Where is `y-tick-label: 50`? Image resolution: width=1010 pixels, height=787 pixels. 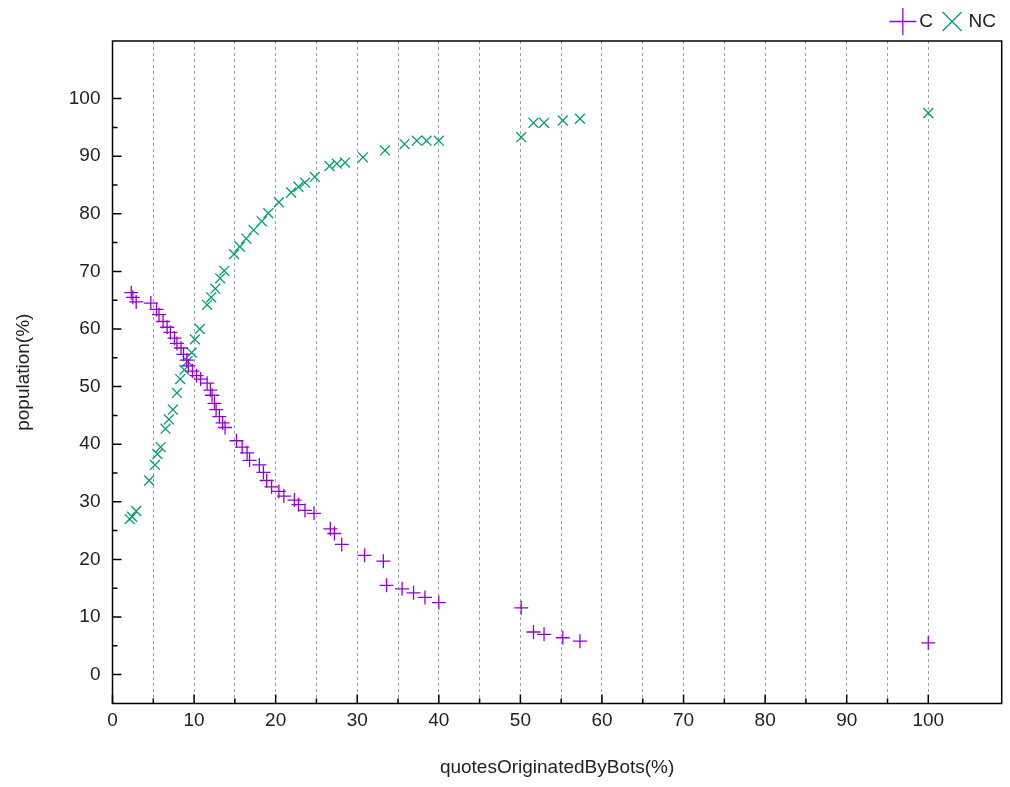 y-tick-label: 50 is located at coordinates (90, 385).